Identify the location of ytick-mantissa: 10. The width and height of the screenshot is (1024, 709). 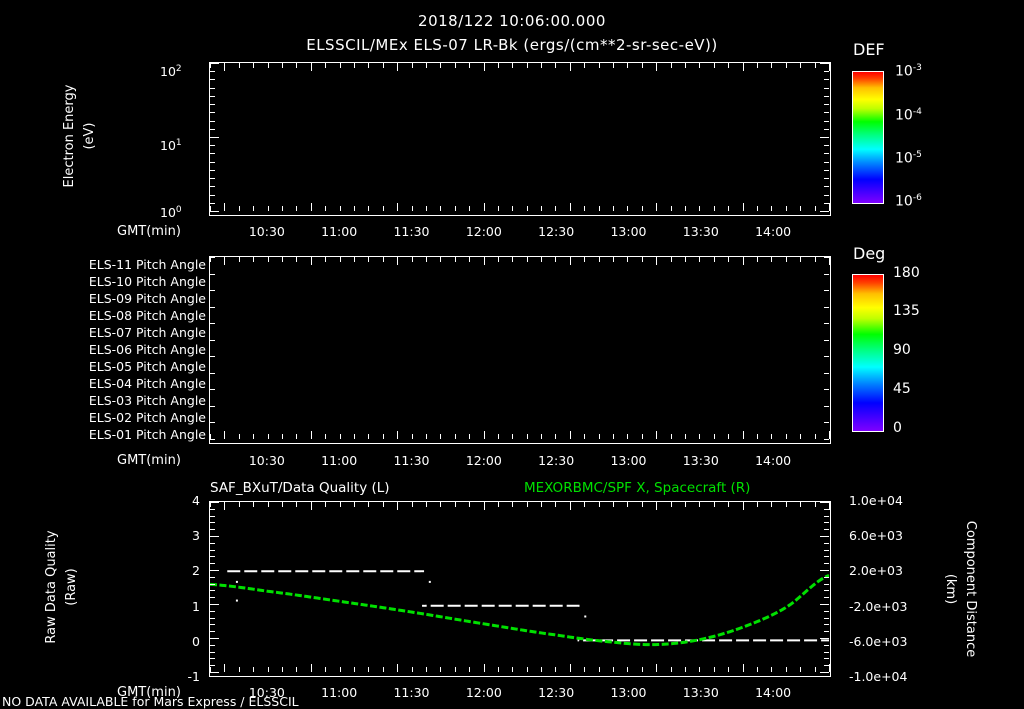
(168, 72).